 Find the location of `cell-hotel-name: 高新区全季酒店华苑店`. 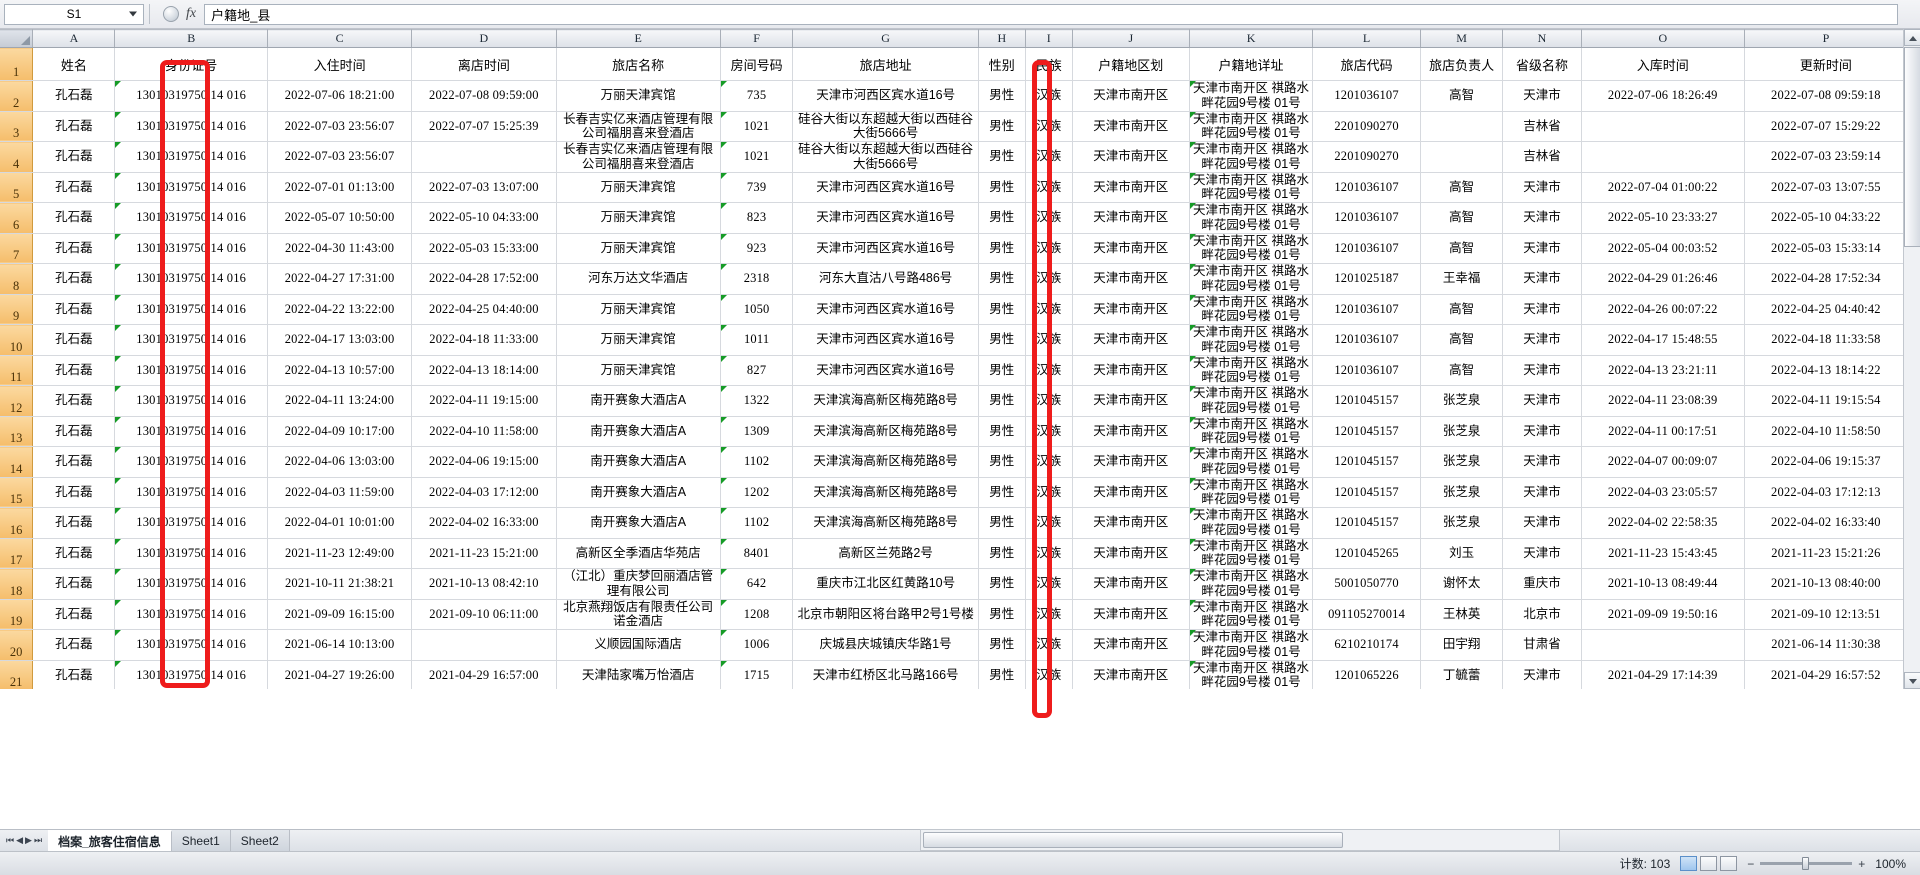

cell-hotel-name: 高新区全季酒店华苑店 is located at coordinates (638, 553).